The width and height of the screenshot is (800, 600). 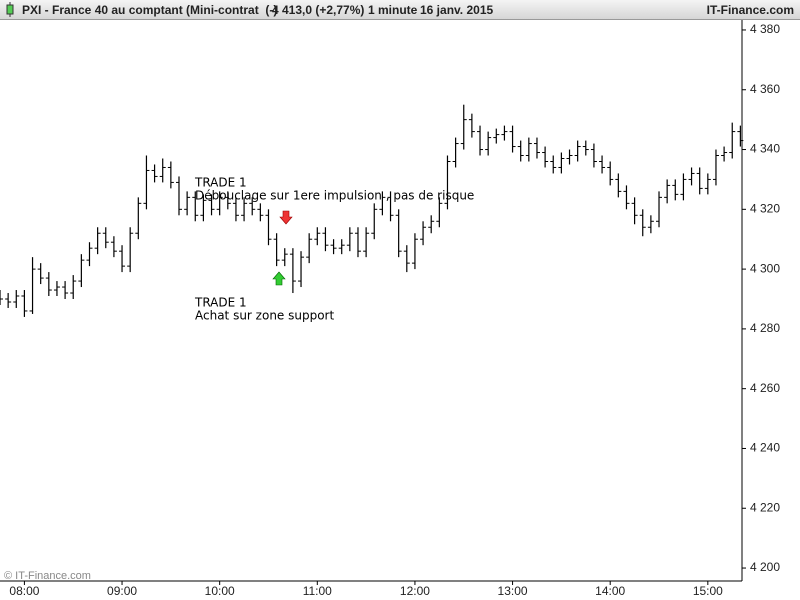 What do you see at coordinates (122, 591) in the screenshot?
I see `x-tick-label: 09:00` at bounding box center [122, 591].